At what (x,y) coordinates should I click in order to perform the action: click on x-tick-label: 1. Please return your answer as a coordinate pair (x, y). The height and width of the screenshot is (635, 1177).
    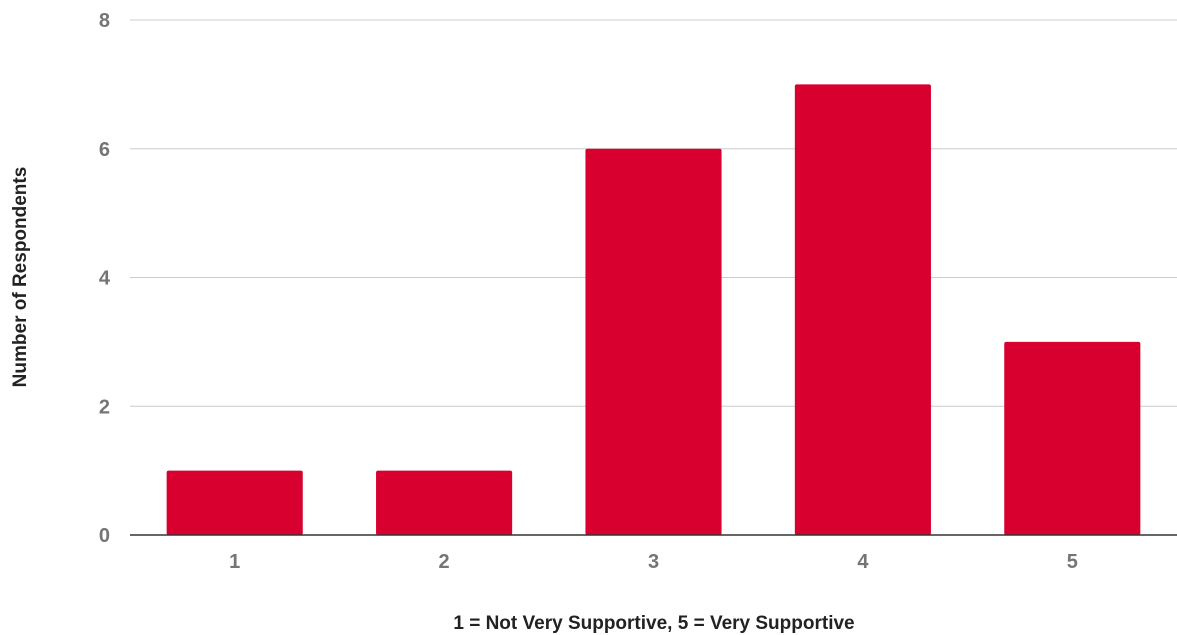
    Looking at the image, I should click on (234, 562).